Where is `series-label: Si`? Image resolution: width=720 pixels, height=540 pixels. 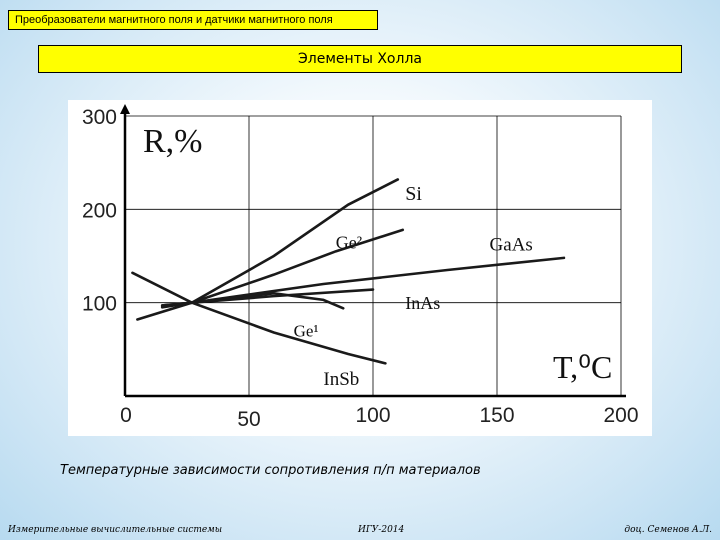
series-label: Si is located at coordinates (413, 194).